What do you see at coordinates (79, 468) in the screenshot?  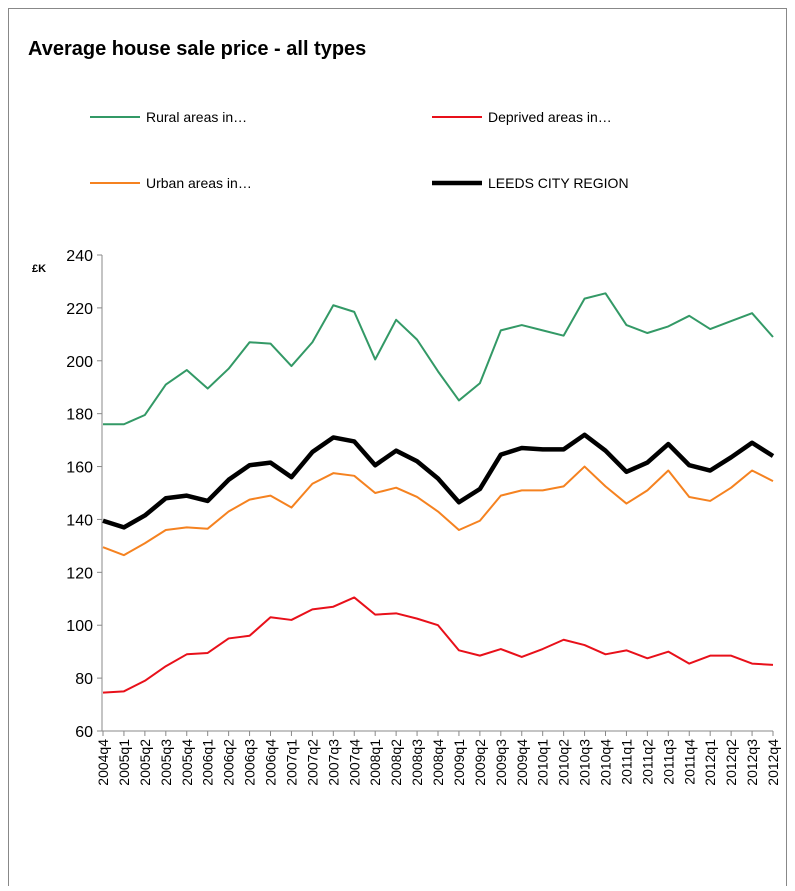 I see `y-tick-label: 160` at bounding box center [79, 468].